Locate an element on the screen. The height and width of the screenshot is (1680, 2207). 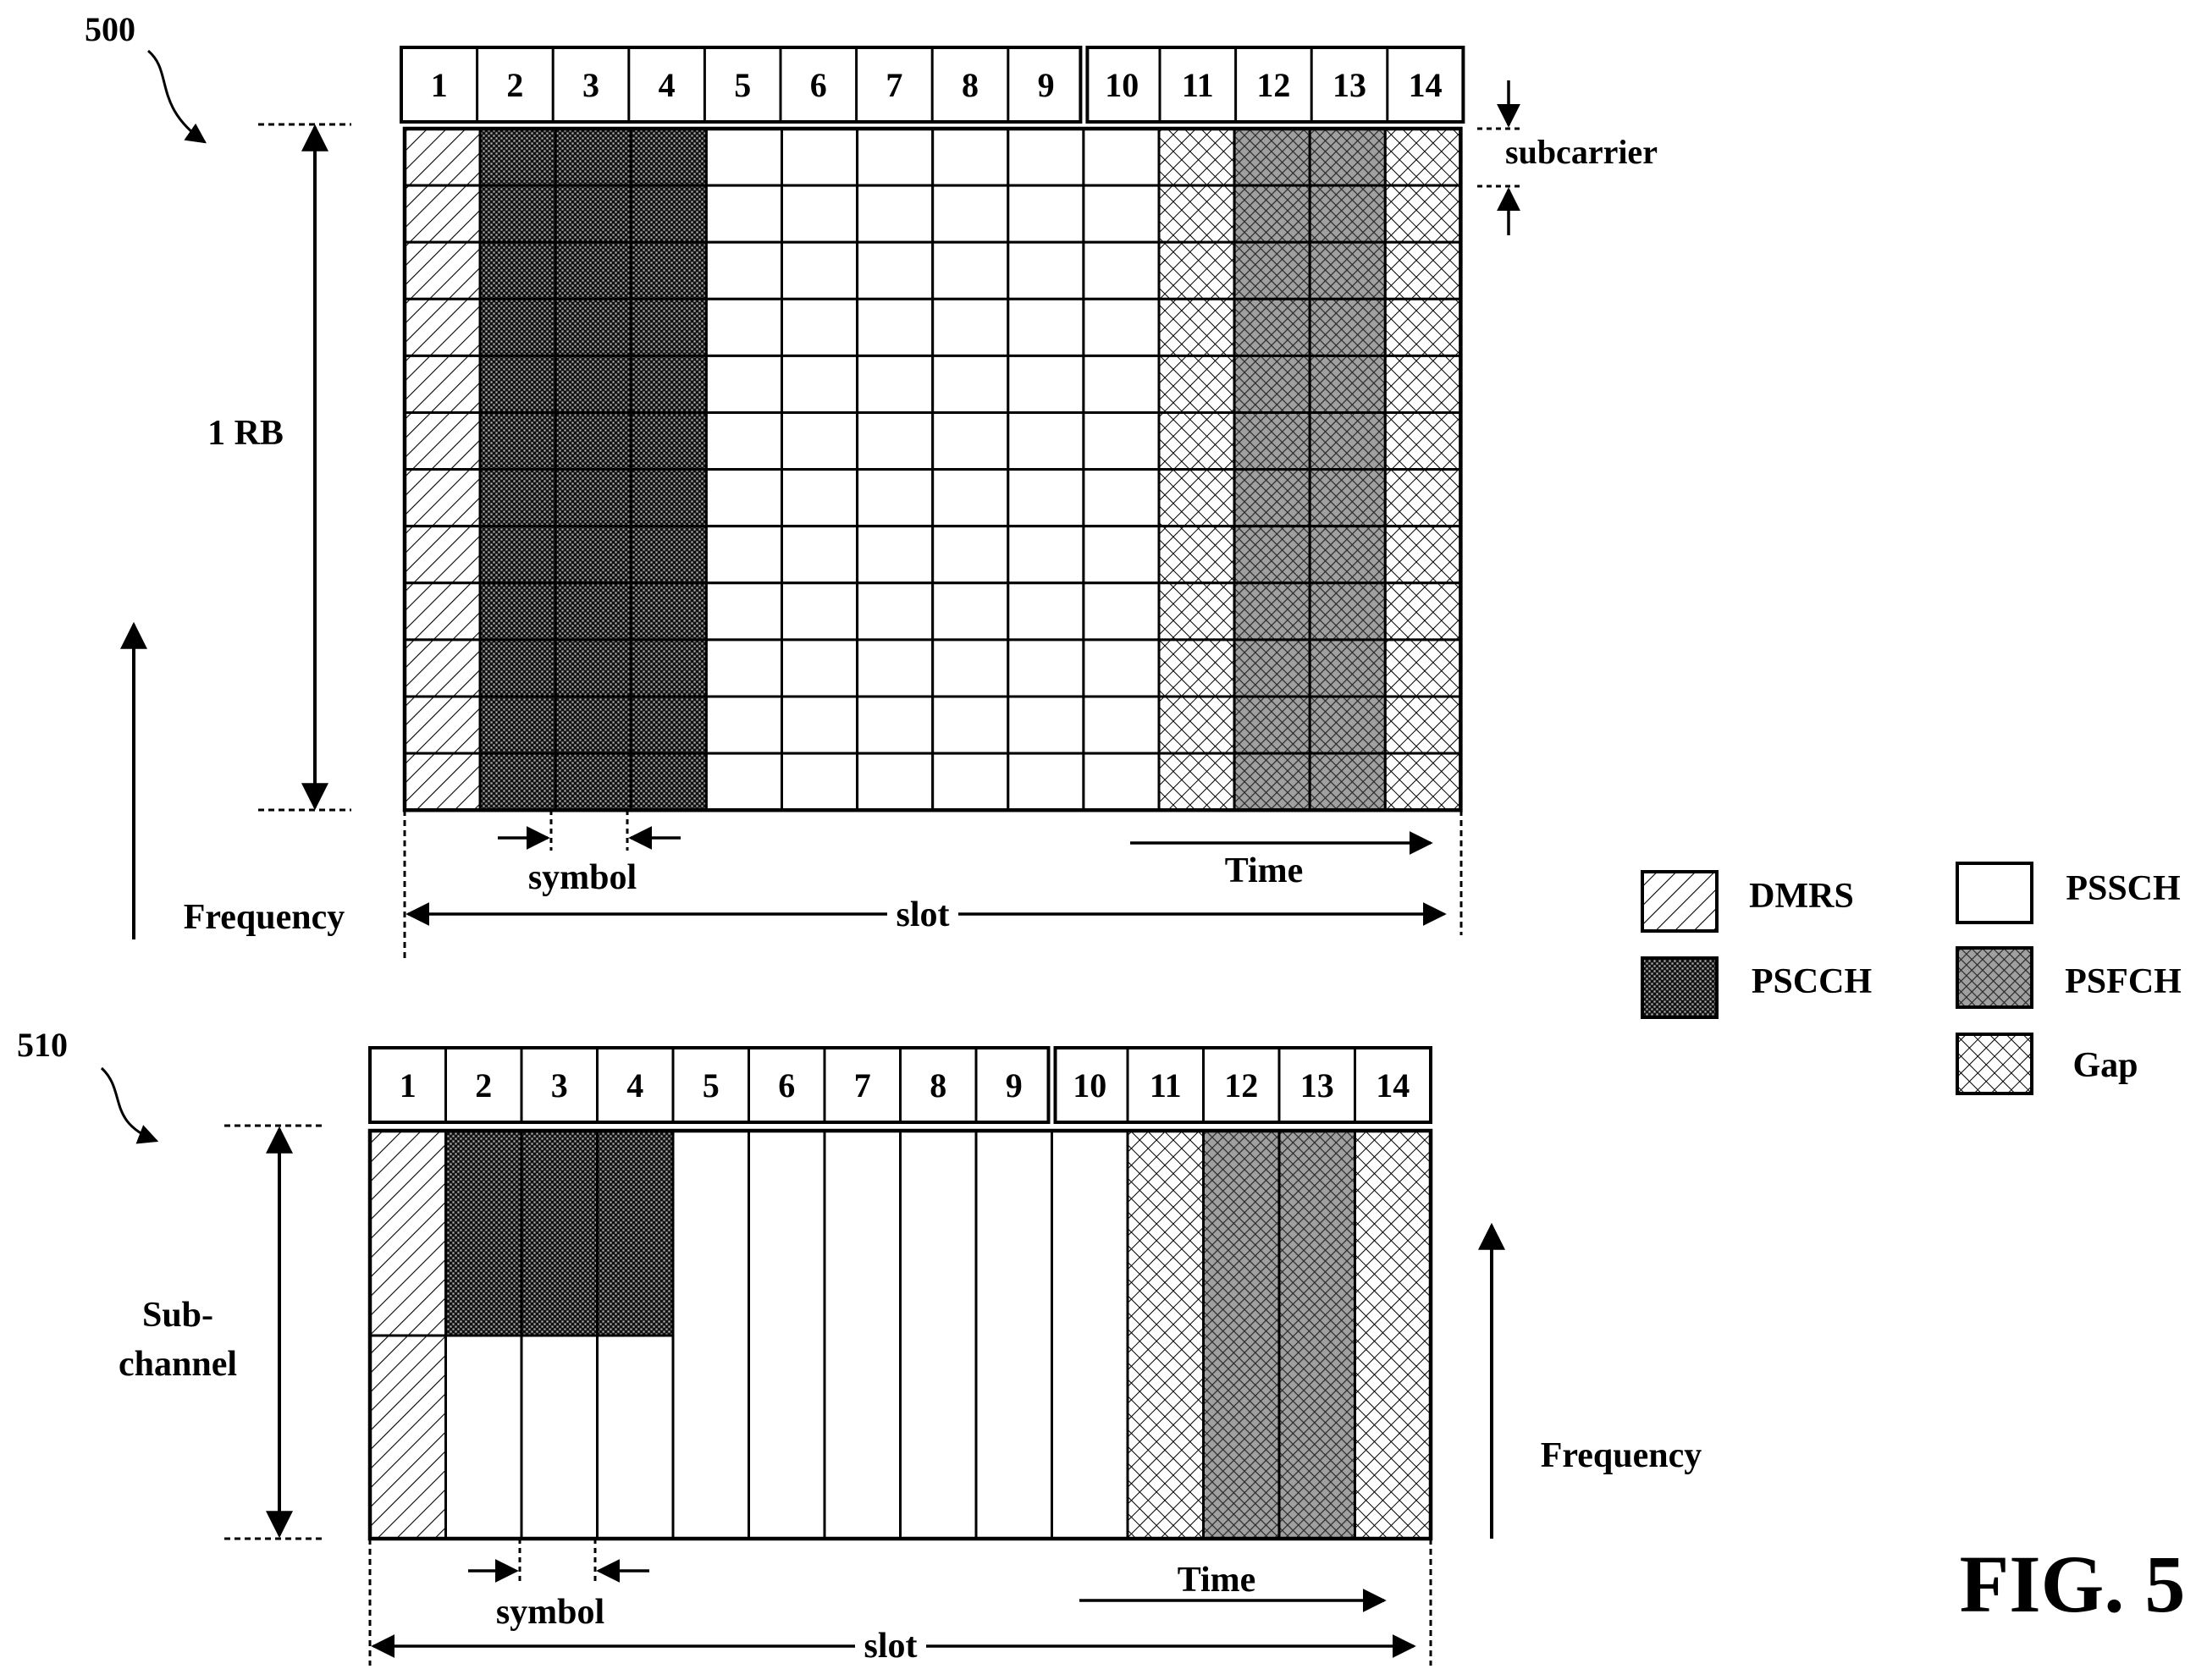
ref-500-leader is located at coordinates (177, 96).